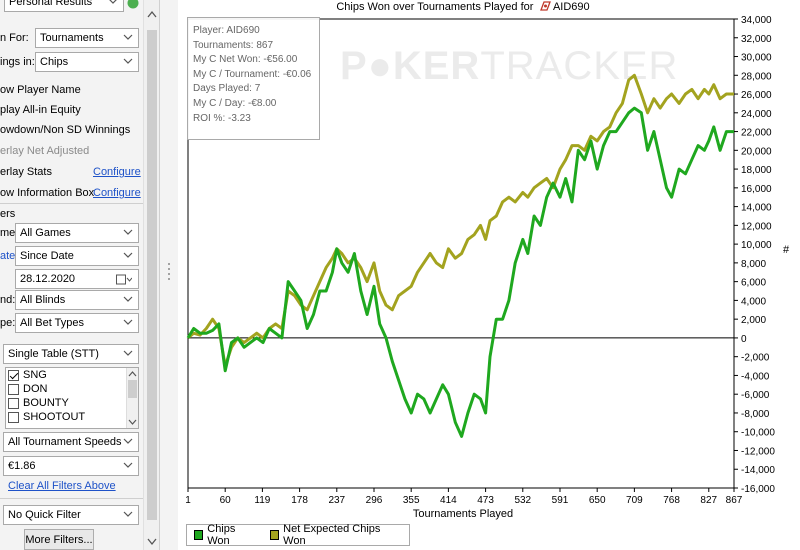 Image resolution: width=800 pixels, height=550 pixels. Describe the element at coordinates (411, 500) in the screenshot. I see `x-tick-label: 355` at that location.